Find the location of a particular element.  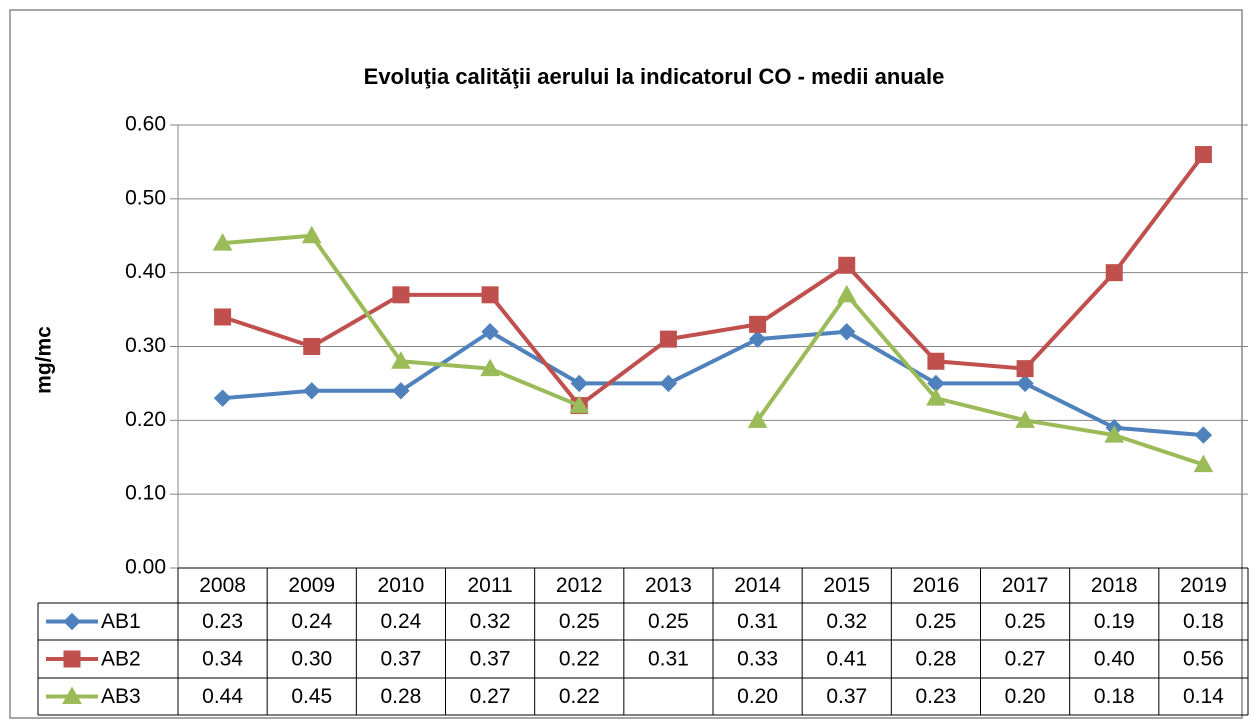

y-tick-label: 0.00 is located at coordinates (145, 567).